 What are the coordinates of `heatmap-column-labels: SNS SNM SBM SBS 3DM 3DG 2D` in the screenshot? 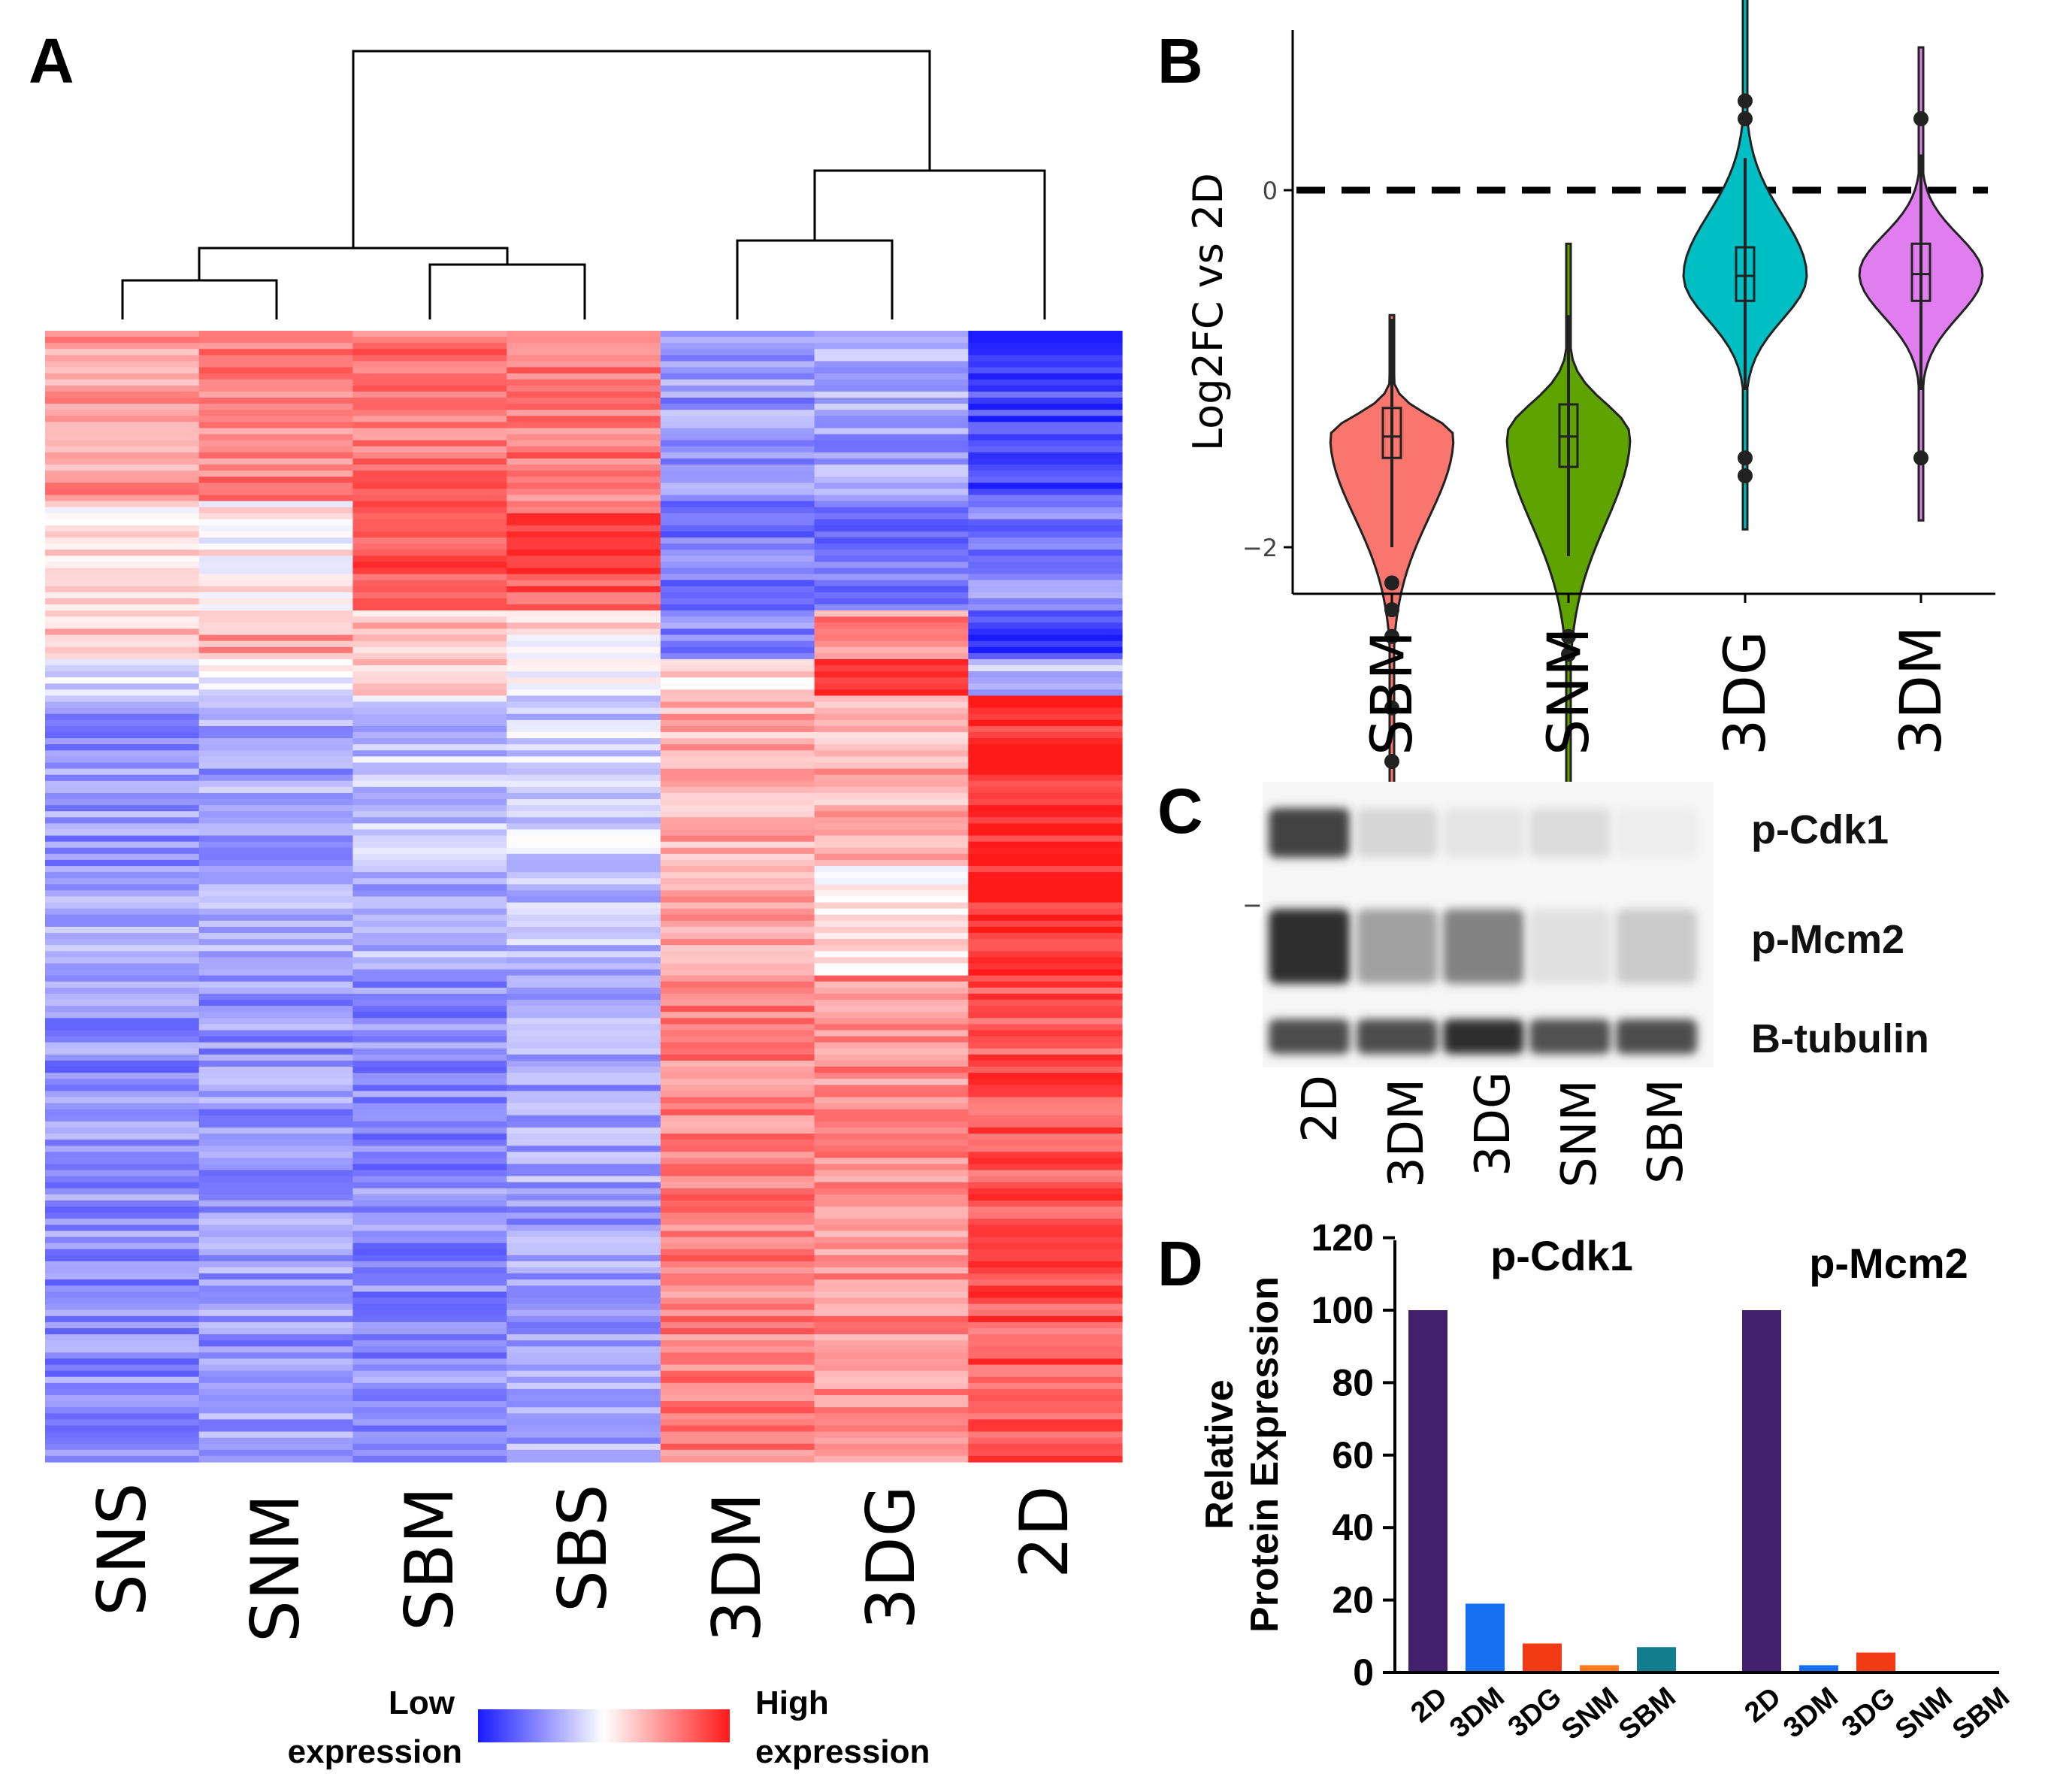 It's located at (583, 1562).